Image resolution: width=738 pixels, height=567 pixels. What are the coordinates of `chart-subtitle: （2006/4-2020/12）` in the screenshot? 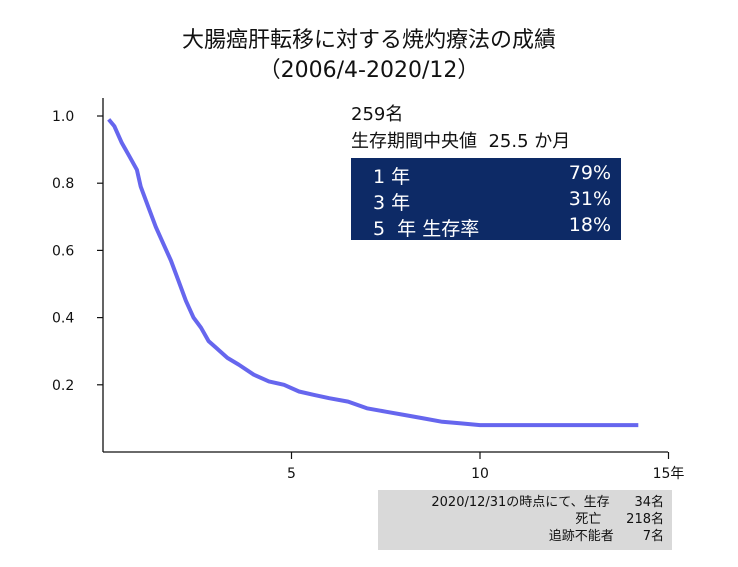 It's located at (369, 70).